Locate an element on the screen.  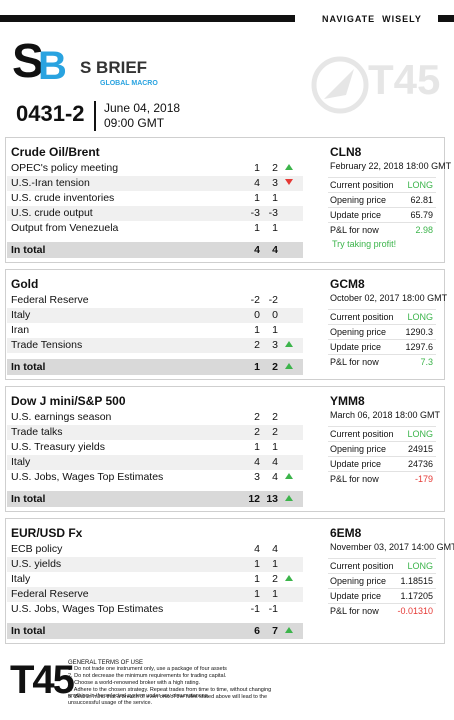
row-name: Iran is located at coordinates (20, 330).